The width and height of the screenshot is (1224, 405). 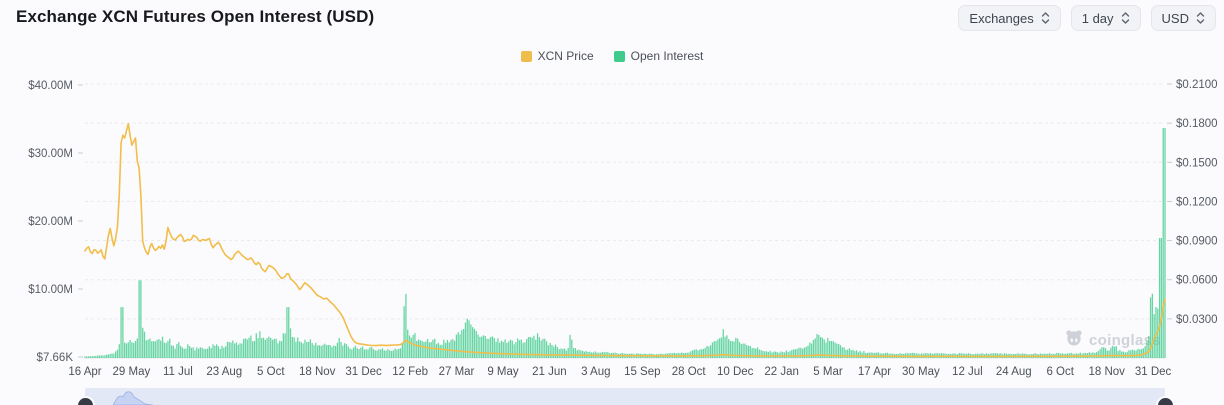 I want to click on coinglass-logo-icon, so click(x=1074, y=340).